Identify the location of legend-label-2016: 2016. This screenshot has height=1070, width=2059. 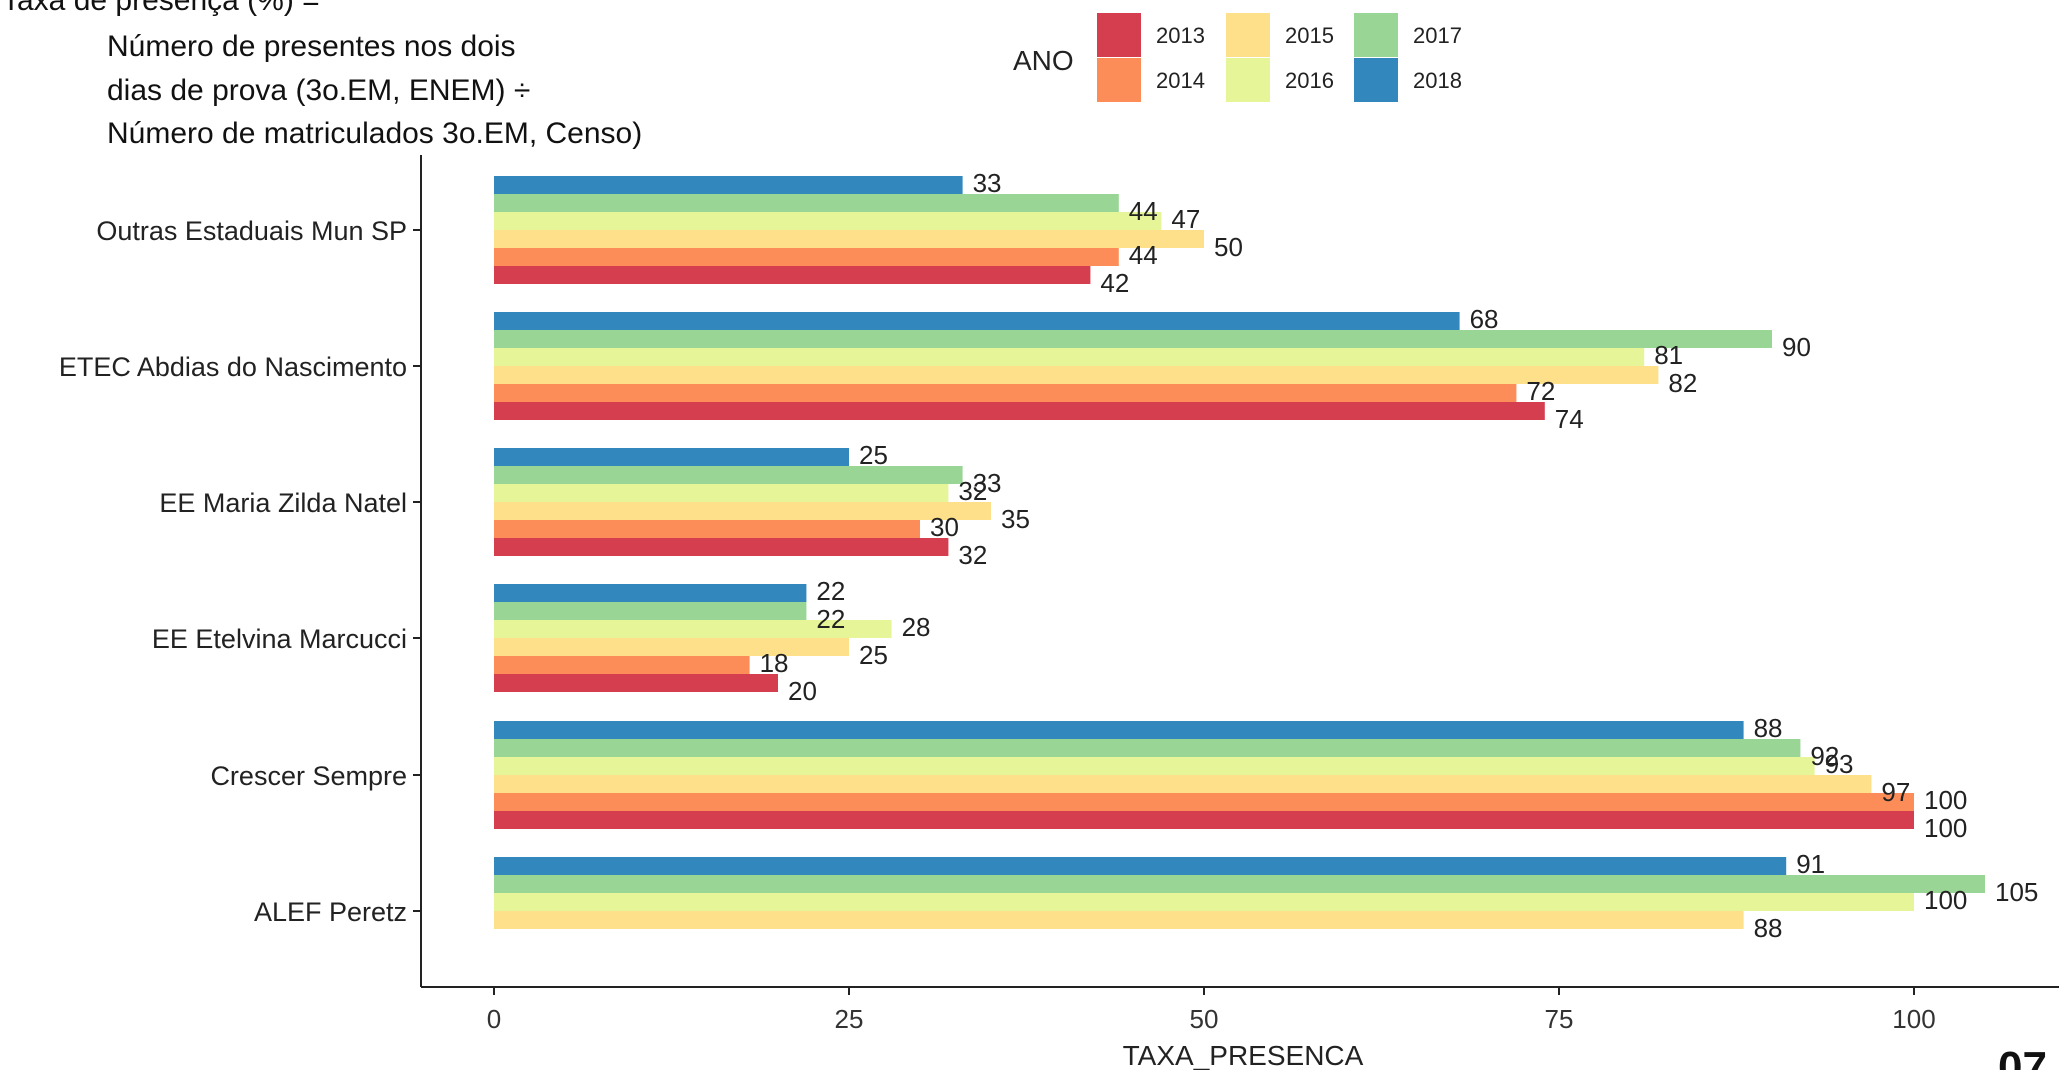
(1309, 80).